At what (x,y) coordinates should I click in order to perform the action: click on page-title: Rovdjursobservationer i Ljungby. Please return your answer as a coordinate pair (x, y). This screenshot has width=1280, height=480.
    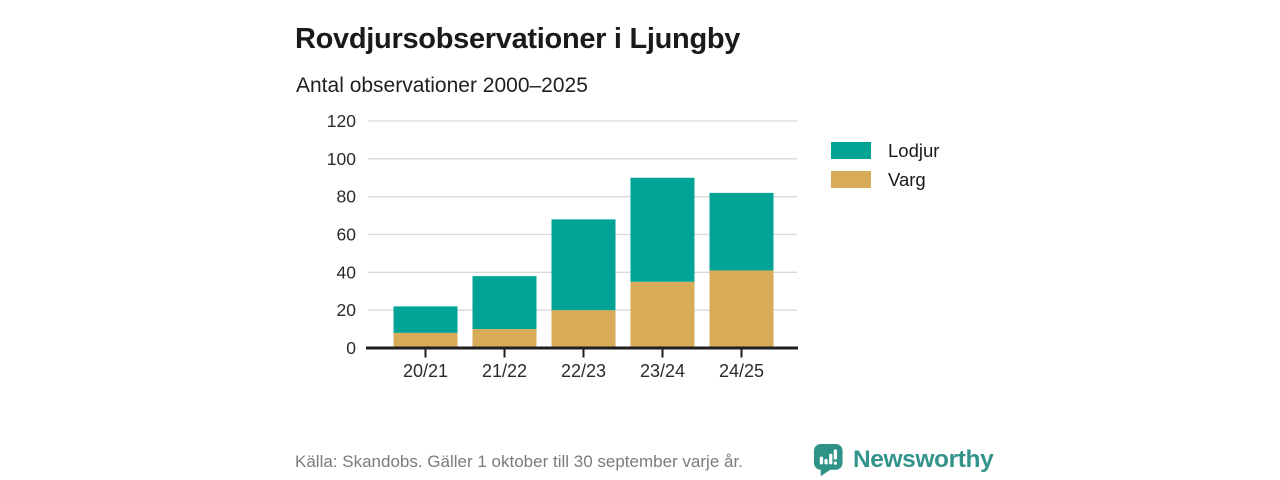
    Looking at the image, I should click on (518, 39).